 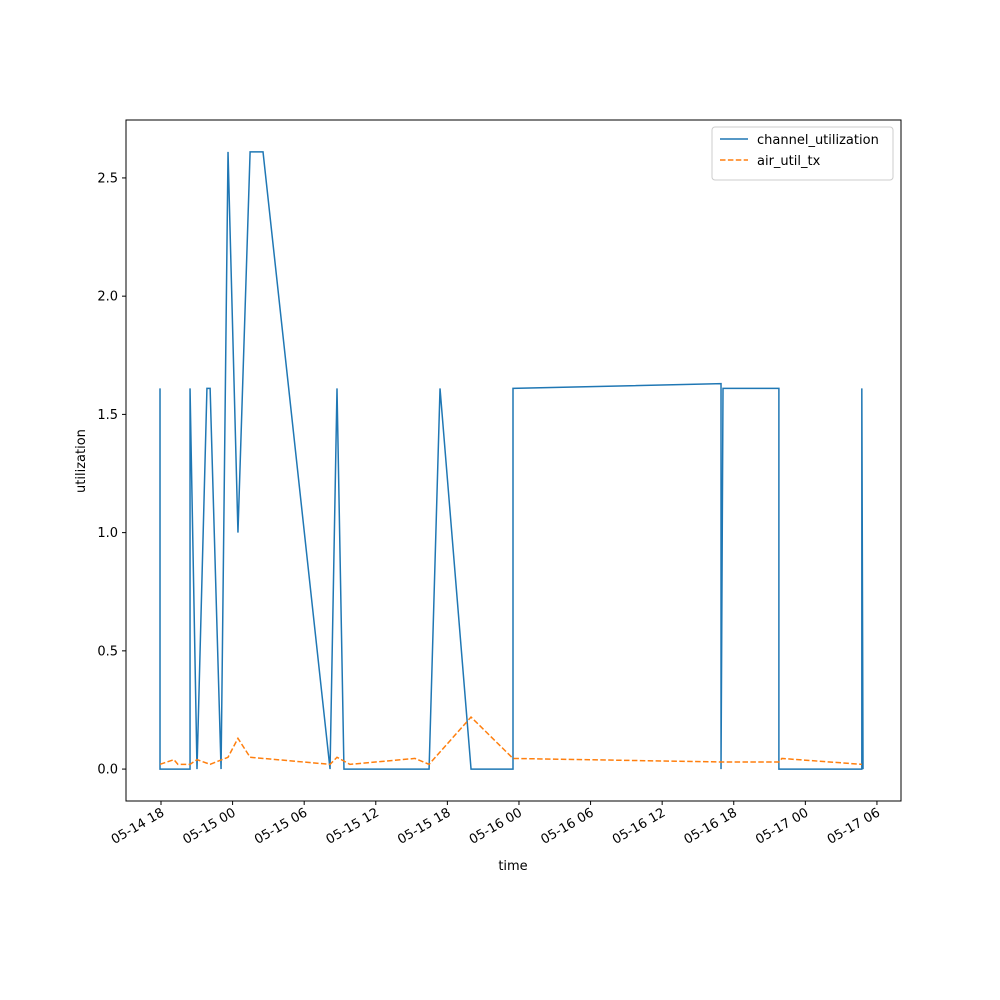 What do you see at coordinates (711, 826) in the screenshot?
I see `x-tick-label: 05-16 18` at bounding box center [711, 826].